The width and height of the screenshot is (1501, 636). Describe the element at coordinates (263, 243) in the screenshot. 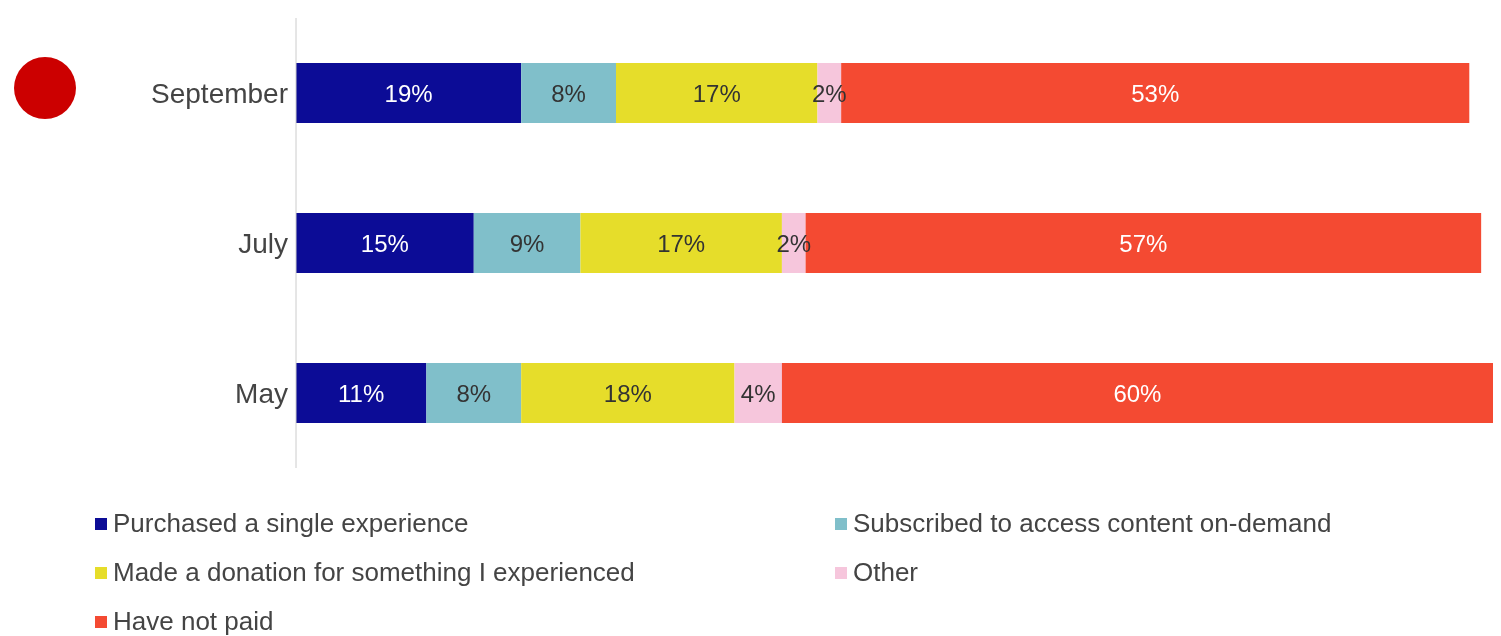

I see `y-tick-label: July` at that location.